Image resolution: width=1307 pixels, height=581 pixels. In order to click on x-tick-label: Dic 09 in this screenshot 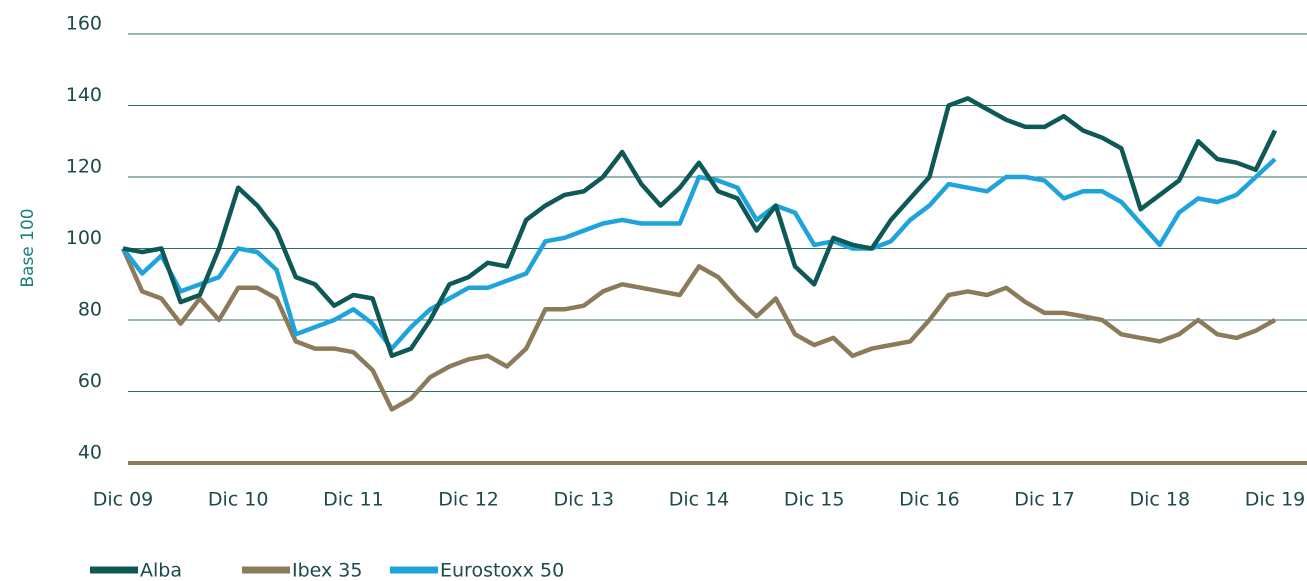, I will do `click(123, 500)`.